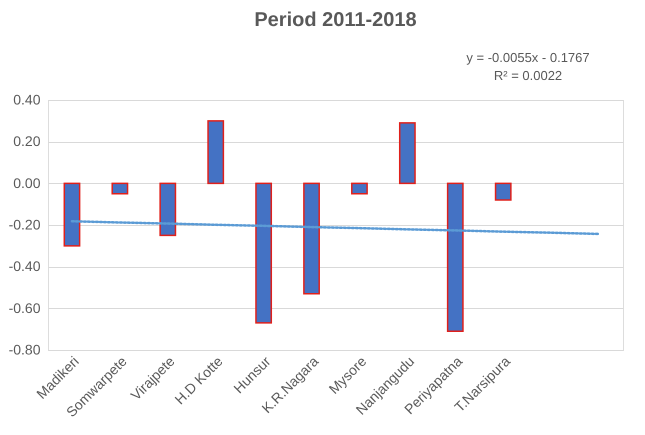 This screenshot has width=645, height=435. I want to click on y-tick-label: -0.40, so click(24, 266).